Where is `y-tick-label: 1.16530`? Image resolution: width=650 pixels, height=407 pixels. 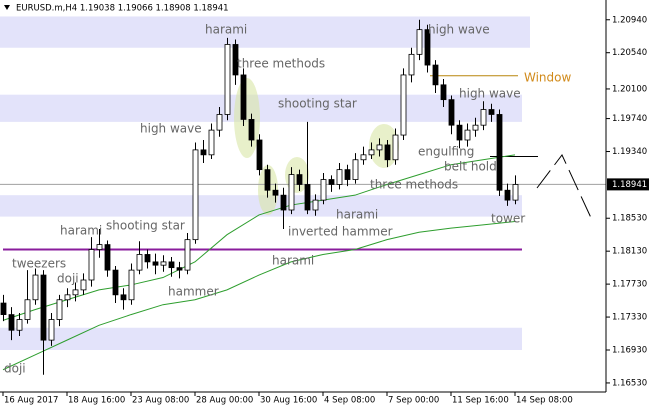 y-tick-label: 1.16530 is located at coordinates (629, 383).